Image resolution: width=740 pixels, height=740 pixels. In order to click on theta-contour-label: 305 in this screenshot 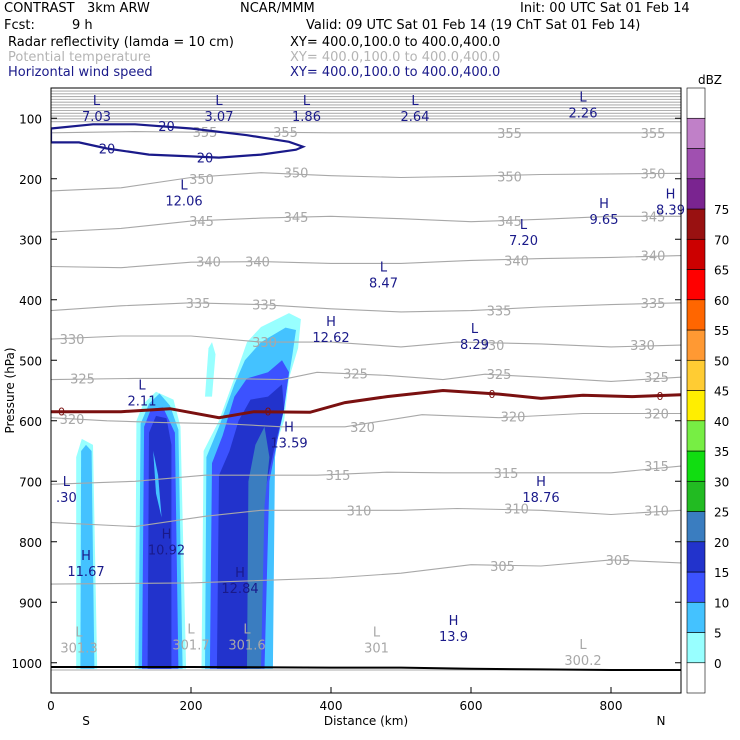, I will do `click(618, 561)`.